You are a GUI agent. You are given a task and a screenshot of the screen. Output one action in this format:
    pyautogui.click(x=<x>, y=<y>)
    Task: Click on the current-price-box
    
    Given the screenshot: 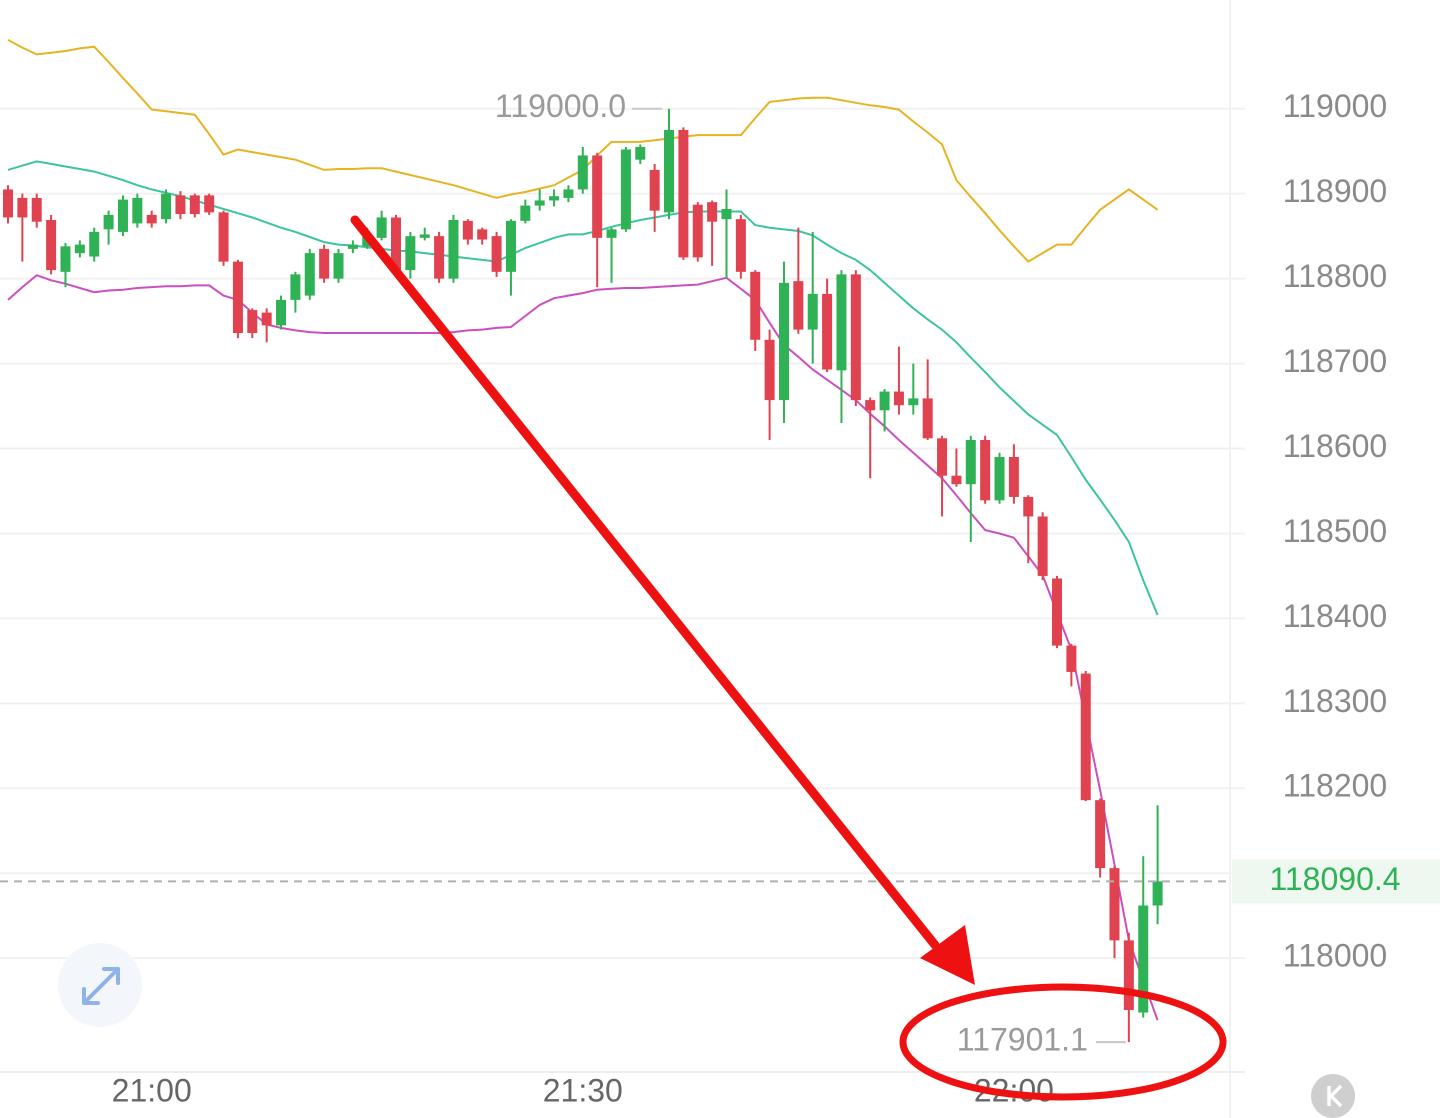 What is the action you would take?
    pyautogui.click(x=1336, y=881)
    